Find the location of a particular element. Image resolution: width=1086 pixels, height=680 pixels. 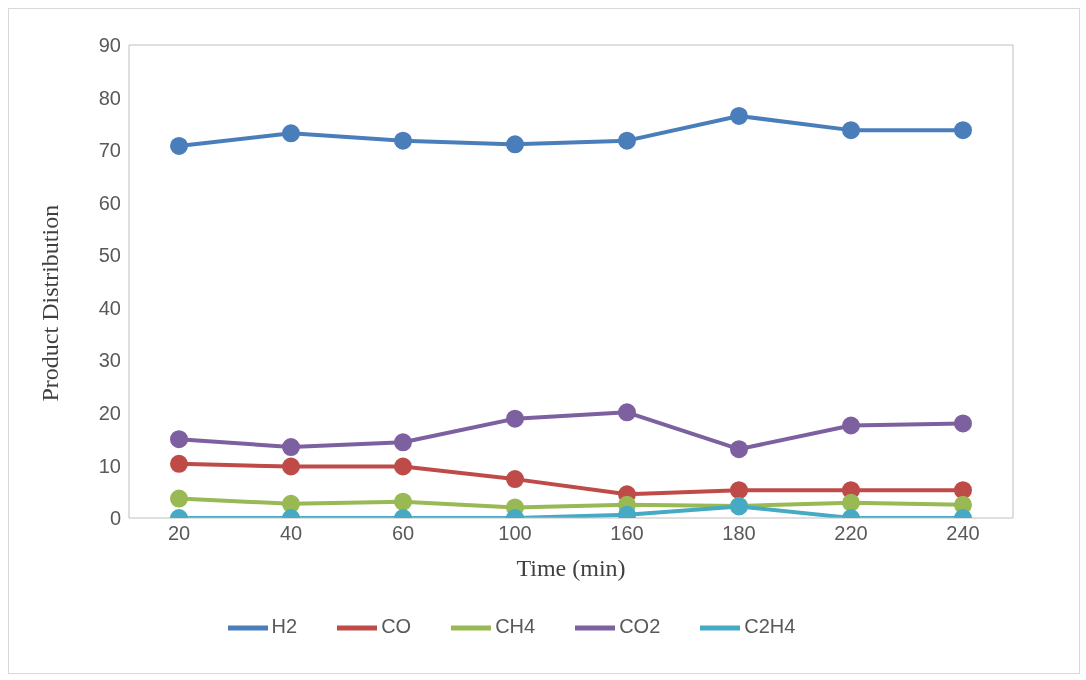

x-tick-label: 160 is located at coordinates (627, 533).